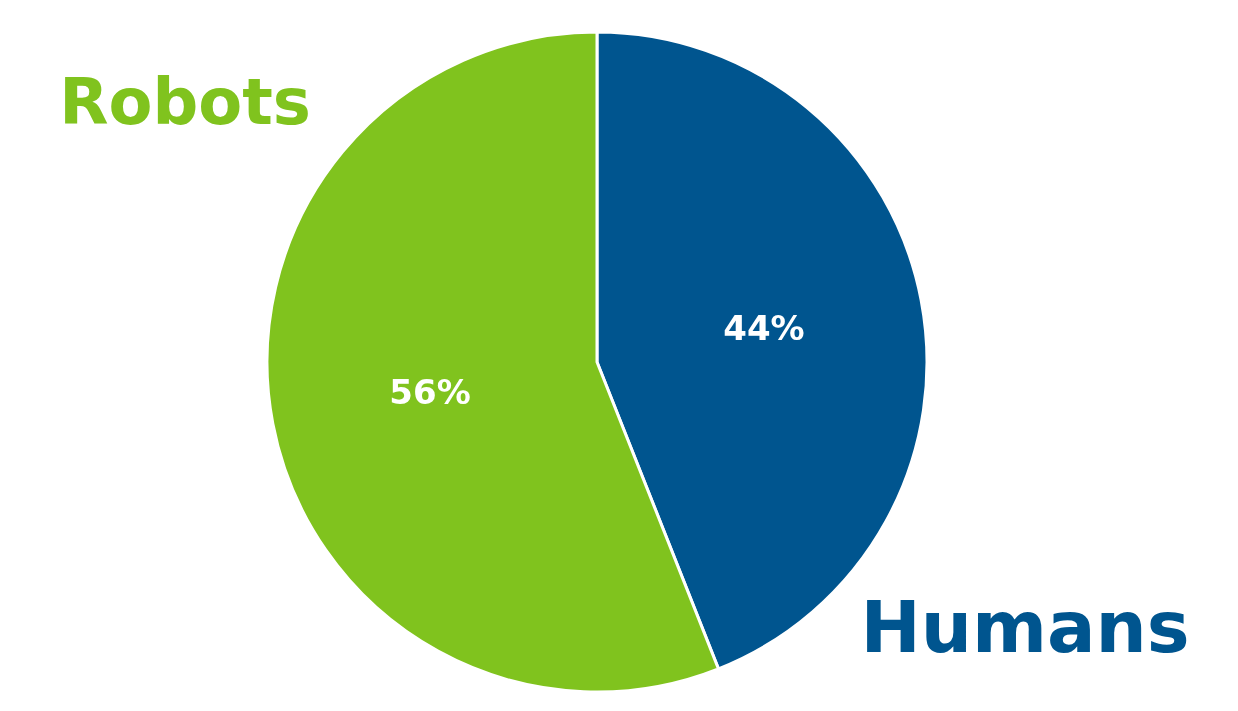 The width and height of the screenshot is (1238, 711). What do you see at coordinates (1025, 627) in the screenshot?
I see `slice-label: Humans` at bounding box center [1025, 627].